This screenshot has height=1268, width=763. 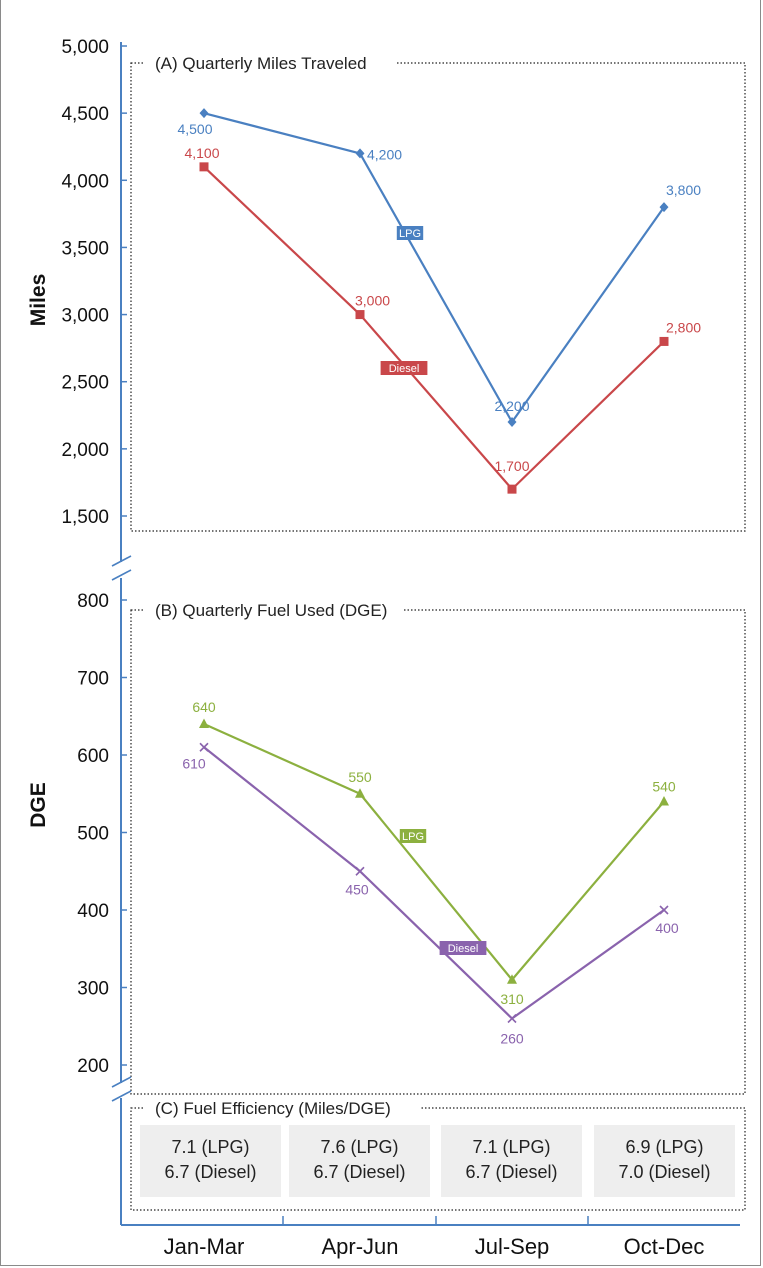 I want to click on x-tick-label: Apr-Jun, so click(x=359, y=1246).